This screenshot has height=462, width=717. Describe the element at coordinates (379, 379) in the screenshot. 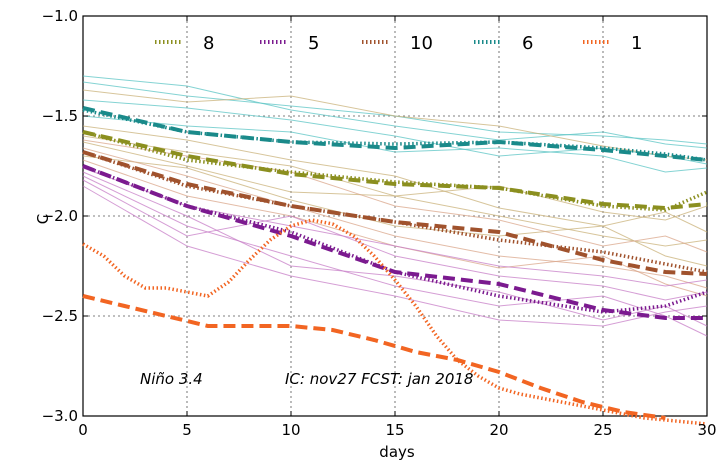

I see `annotation-forecast-info: IC: nov27 FCST: jan 2018` at that location.